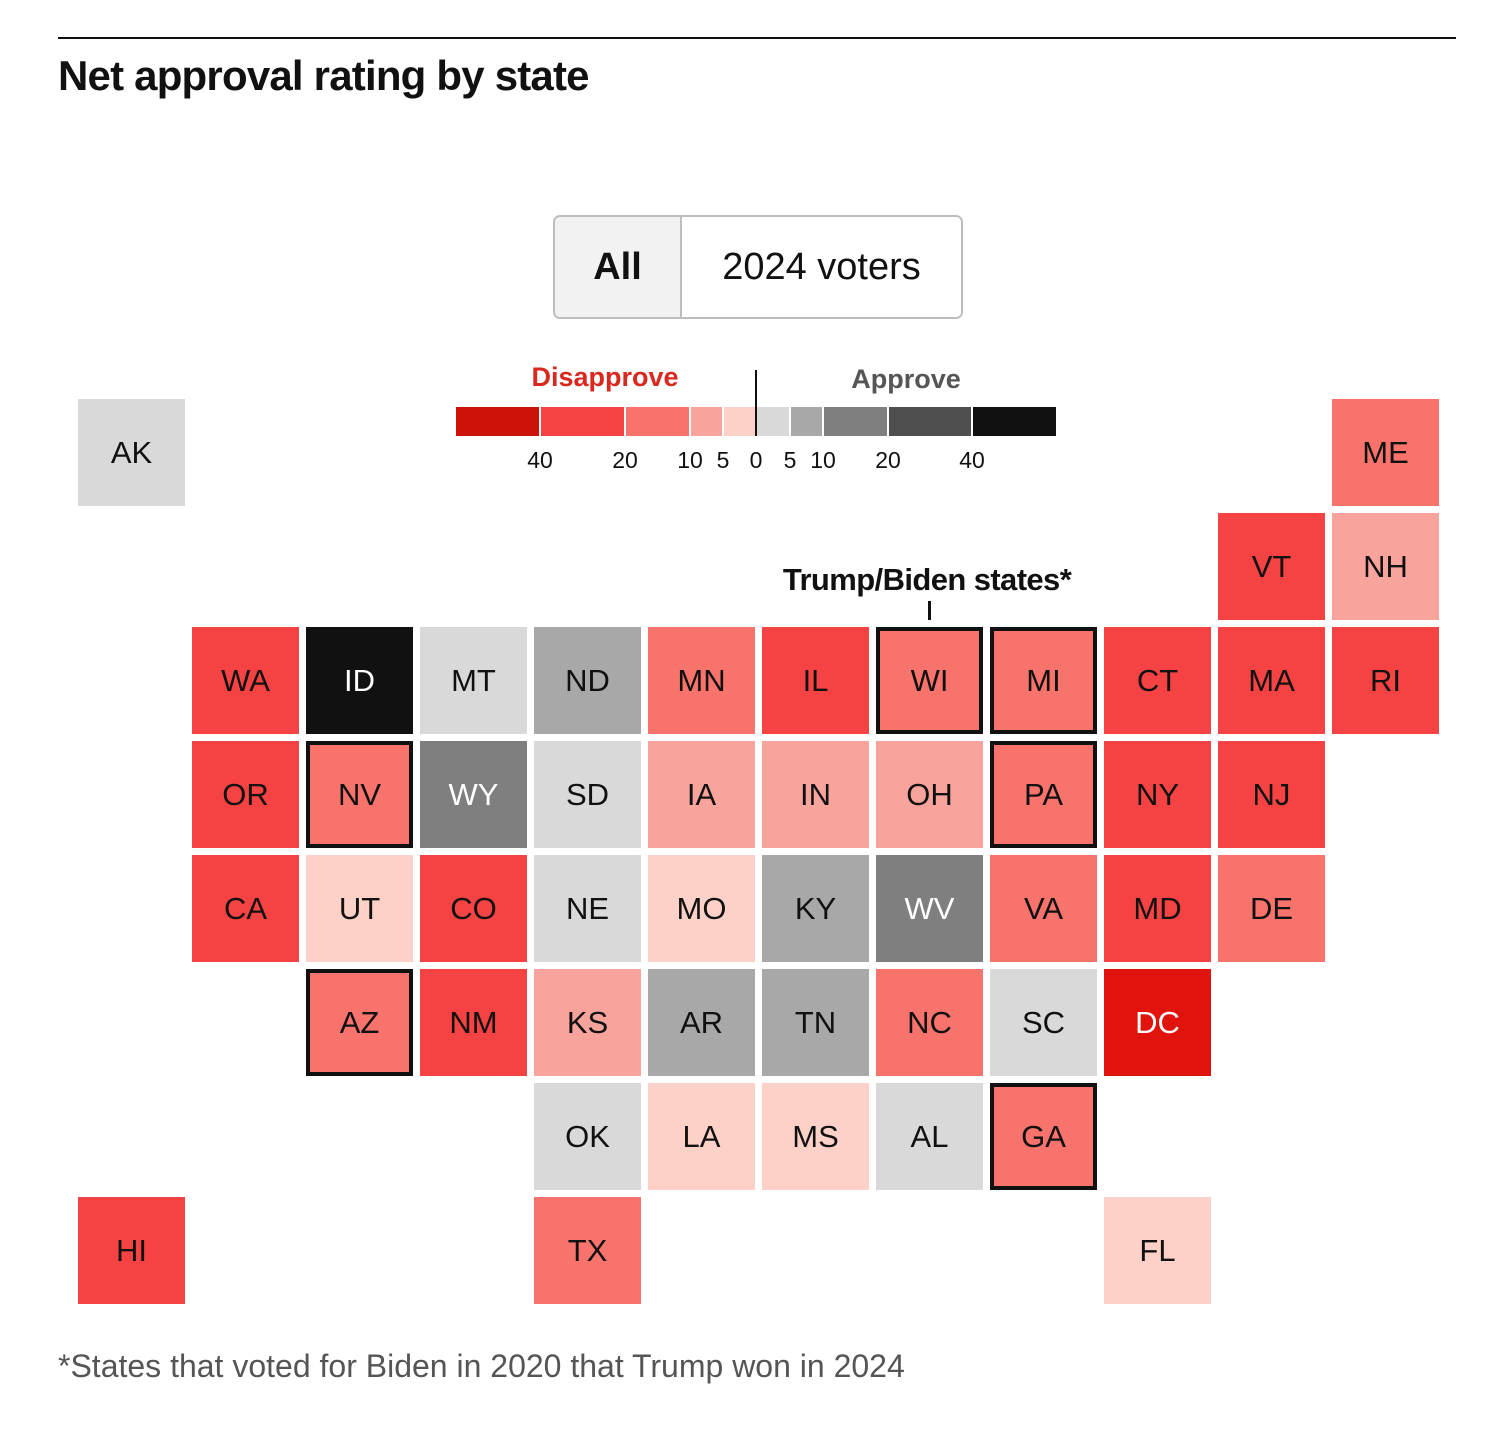  Describe the element at coordinates (1043, 1136) in the screenshot. I see `state-tile-ga: GA` at that location.